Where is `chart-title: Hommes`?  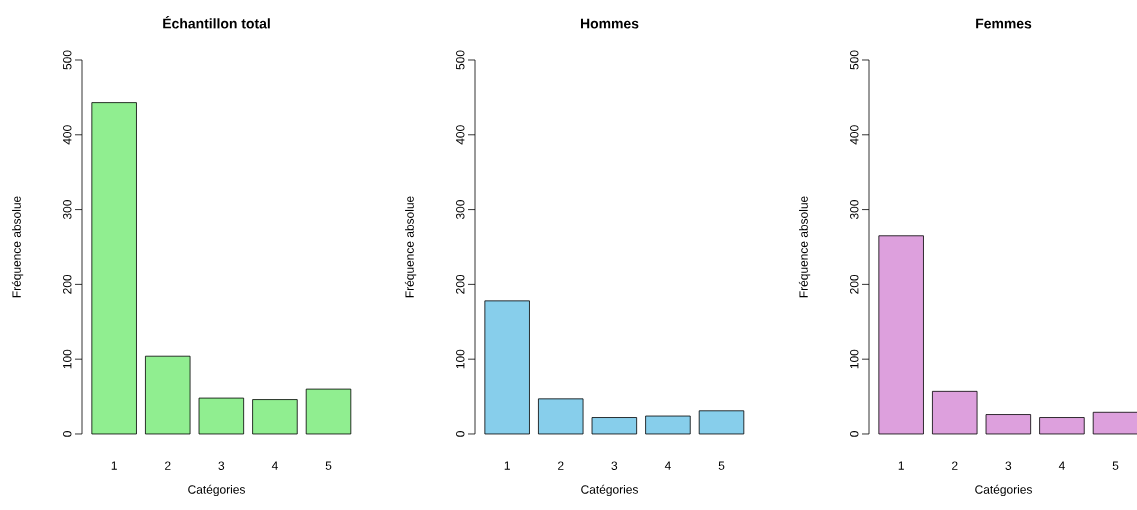
chart-title: Hommes is located at coordinates (610, 23).